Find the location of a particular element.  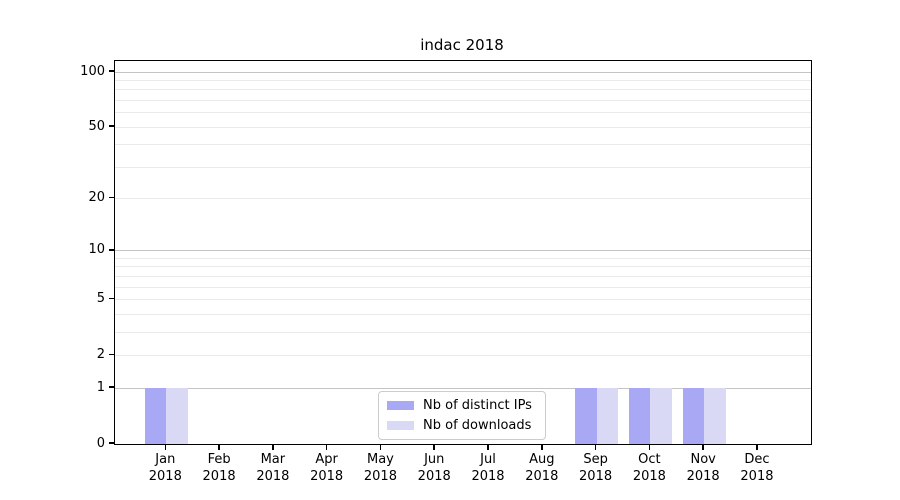

x-tick-label: May 2018 is located at coordinates (380, 468).